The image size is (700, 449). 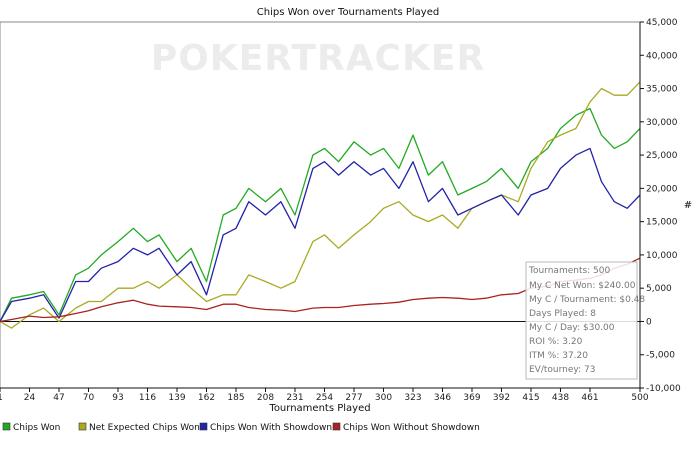 What do you see at coordinates (589, 398) in the screenshot?
I see `x-tick-label: 461` at bounding box center [589, 398].